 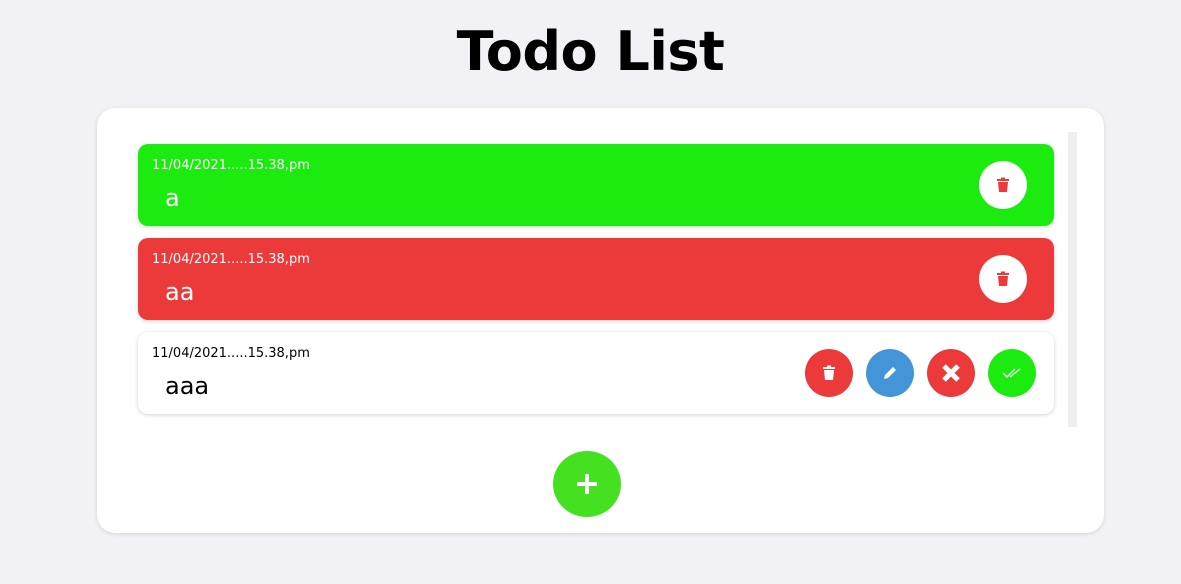 I want to click on complete-button, so click(x=1012, y=373).